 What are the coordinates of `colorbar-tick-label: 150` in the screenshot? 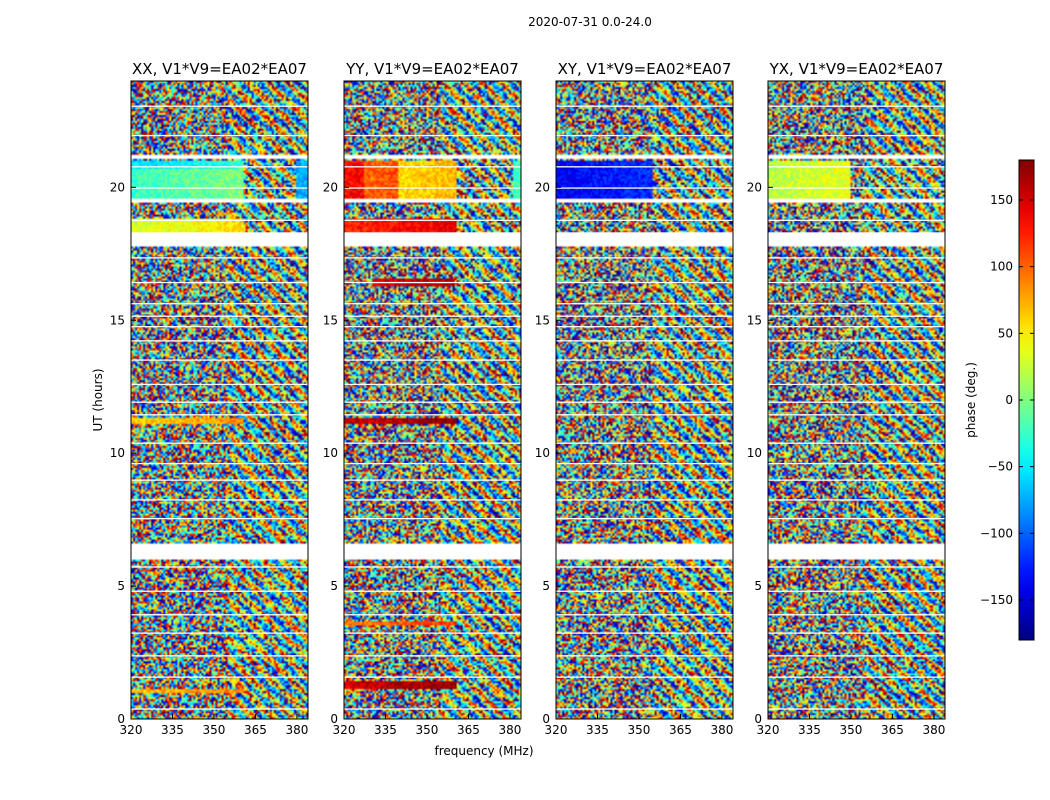 It's located at (1001, 200).